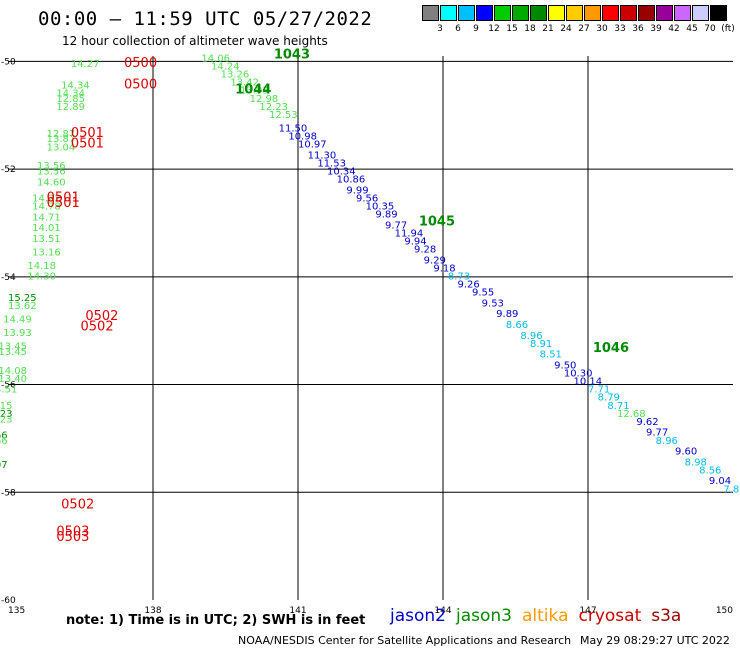 This screenshot has width=740, height=650. Describe the element at coordinates (647, 422) in the screenshot. I see `swh-value: 9.62` at that location.